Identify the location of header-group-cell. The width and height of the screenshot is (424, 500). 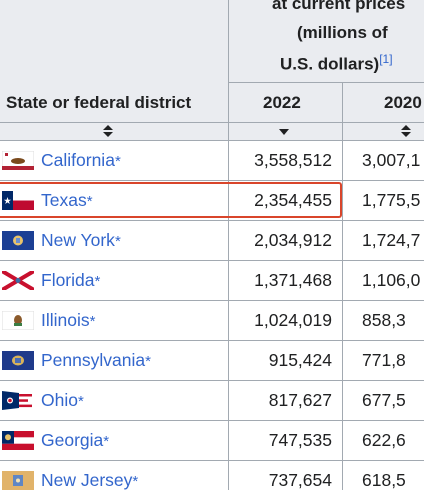
(326, 41).